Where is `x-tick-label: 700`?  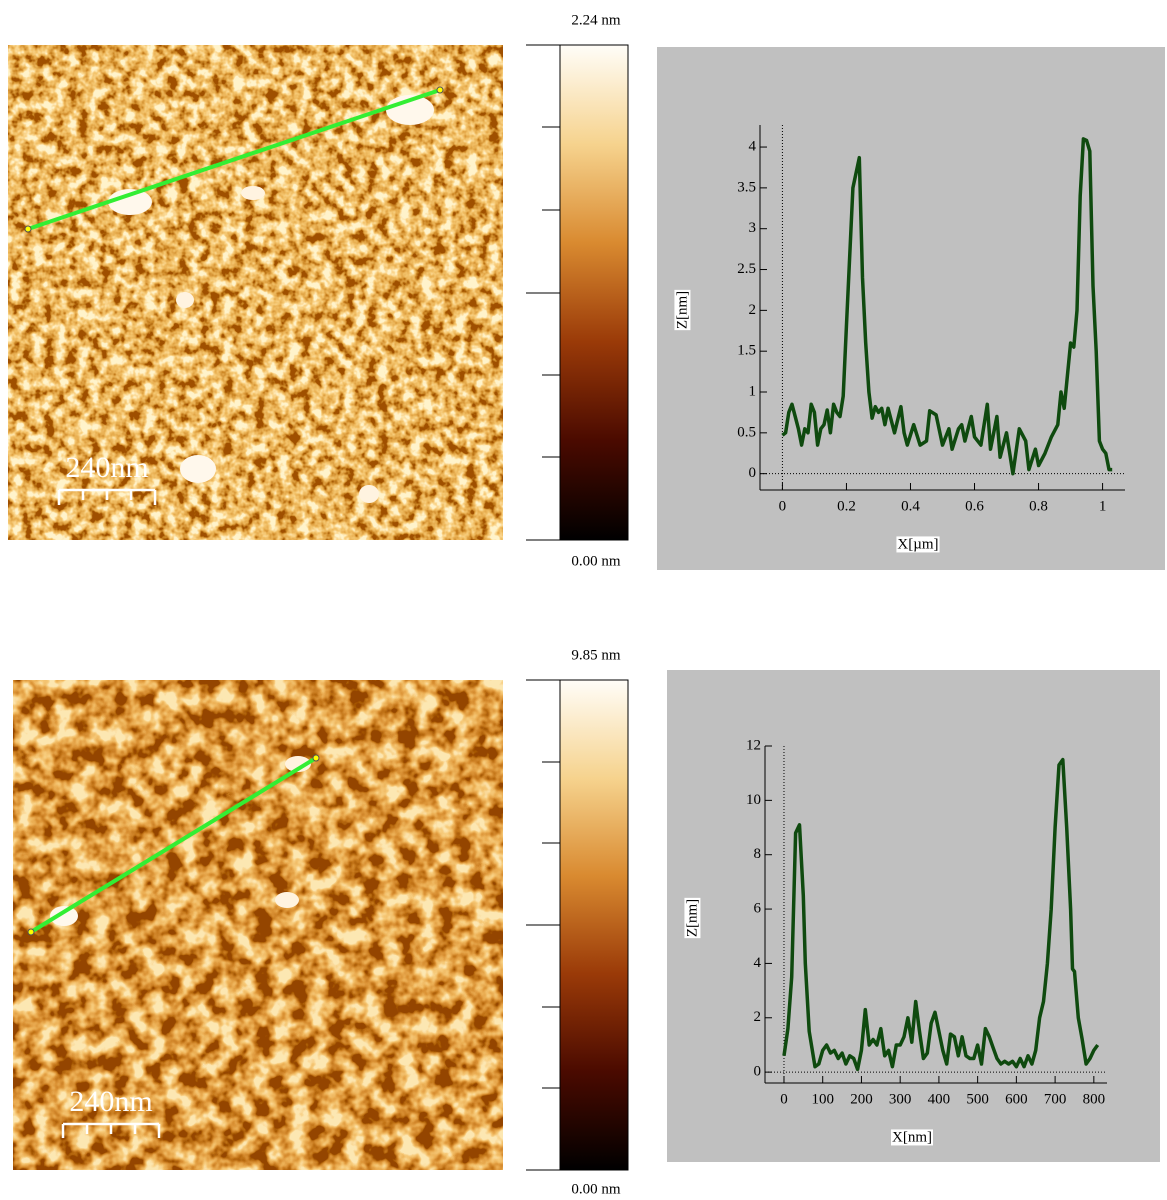
x-tick-label: 700 is located at coordinates (1055, 1099).